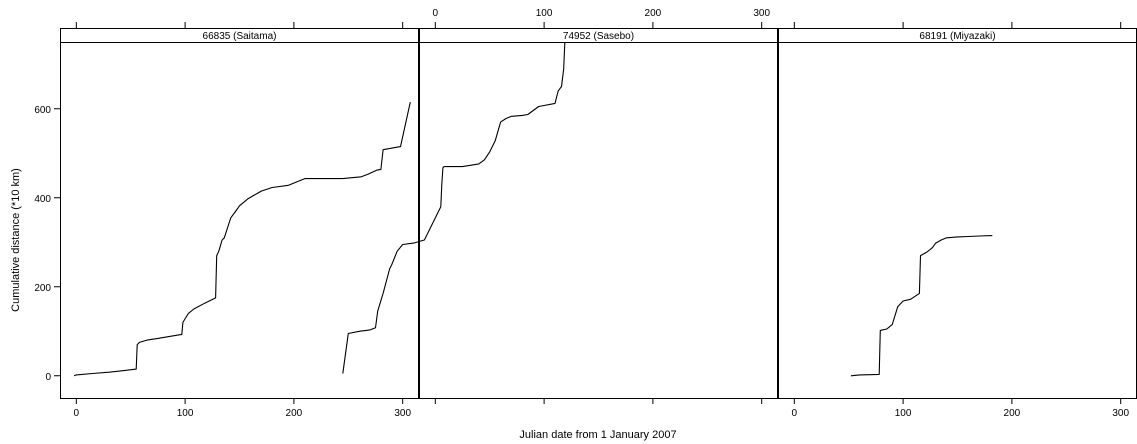 This screenshot has height=444, width=1137. I want to click on panel-strip-label: 66835 (Saitama), so click(240, 36).